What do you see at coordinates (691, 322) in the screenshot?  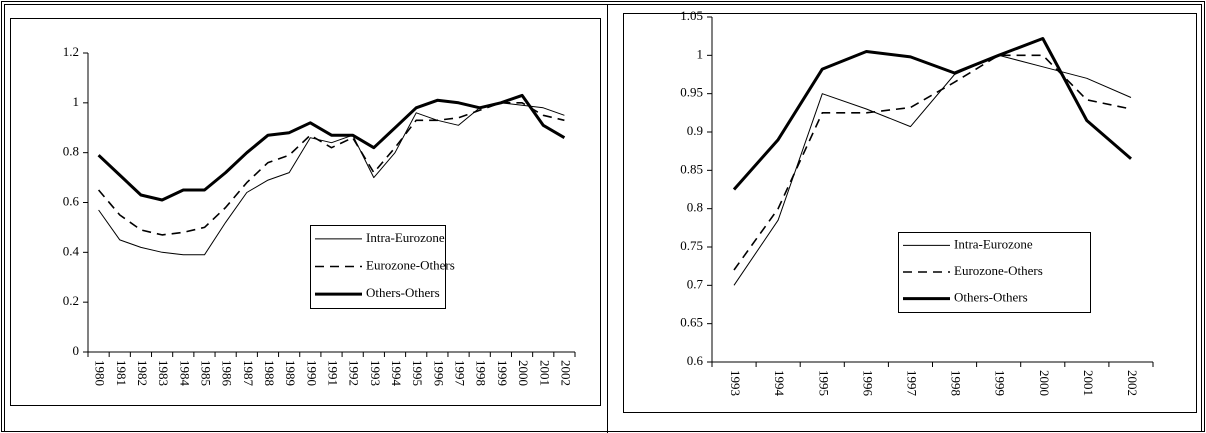 I see `y-tick-label: 0.65` at bounding box center [691, 322].